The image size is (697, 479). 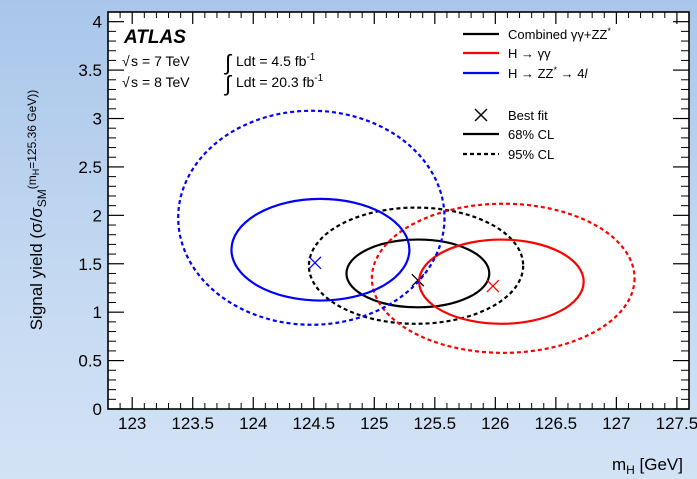 I want to click on x-tick-label: 125, so click(x=374, y=423).